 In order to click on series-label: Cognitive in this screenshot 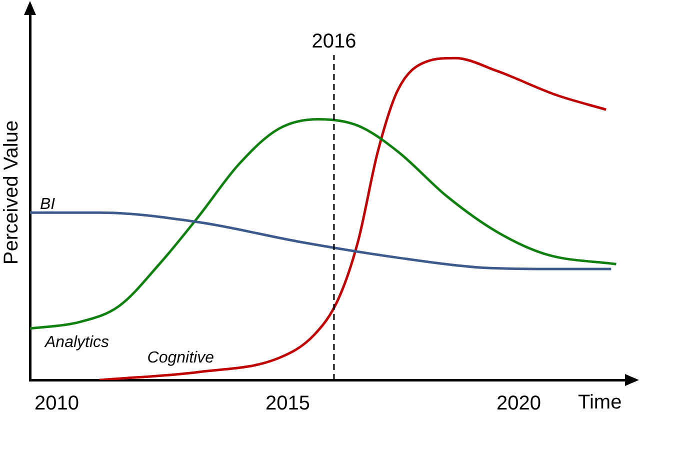, I will do `click(180, 357)`.